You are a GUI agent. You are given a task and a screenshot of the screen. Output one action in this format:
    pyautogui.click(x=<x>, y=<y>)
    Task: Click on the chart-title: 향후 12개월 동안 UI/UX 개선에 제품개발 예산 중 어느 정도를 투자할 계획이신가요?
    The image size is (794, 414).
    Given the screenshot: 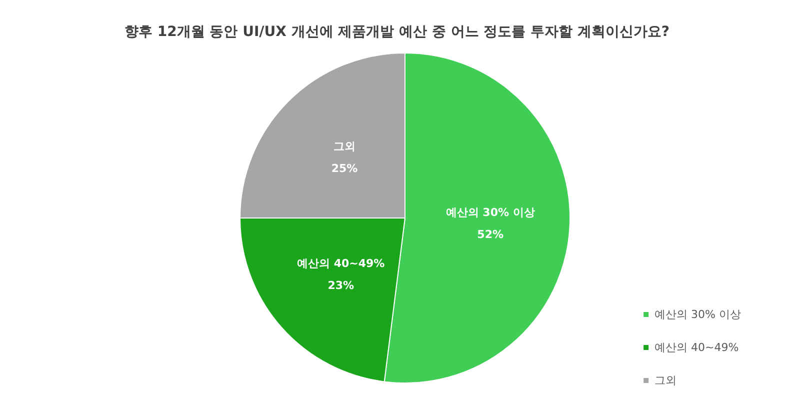 What is the action you would take?
    pyautogui.click(x=397, y=32)
    